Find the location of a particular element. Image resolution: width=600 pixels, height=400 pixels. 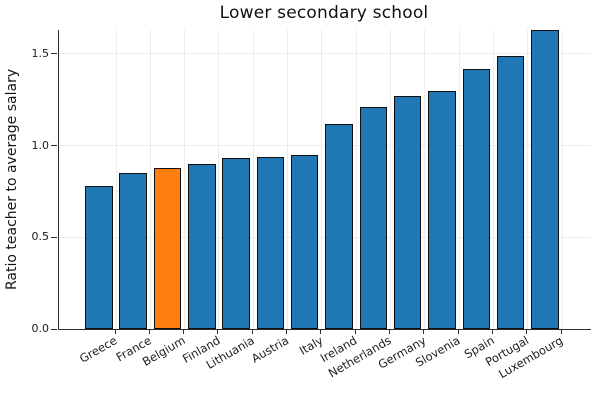

bar-italy is located at coordinates (304, 241).